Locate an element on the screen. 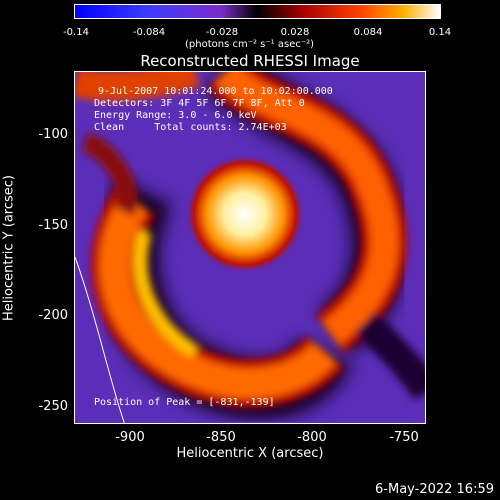 This screenshot has width=500, height=500. x-axis-label: Heliocentric X (arcsec) is located at coordinates (250, 453).